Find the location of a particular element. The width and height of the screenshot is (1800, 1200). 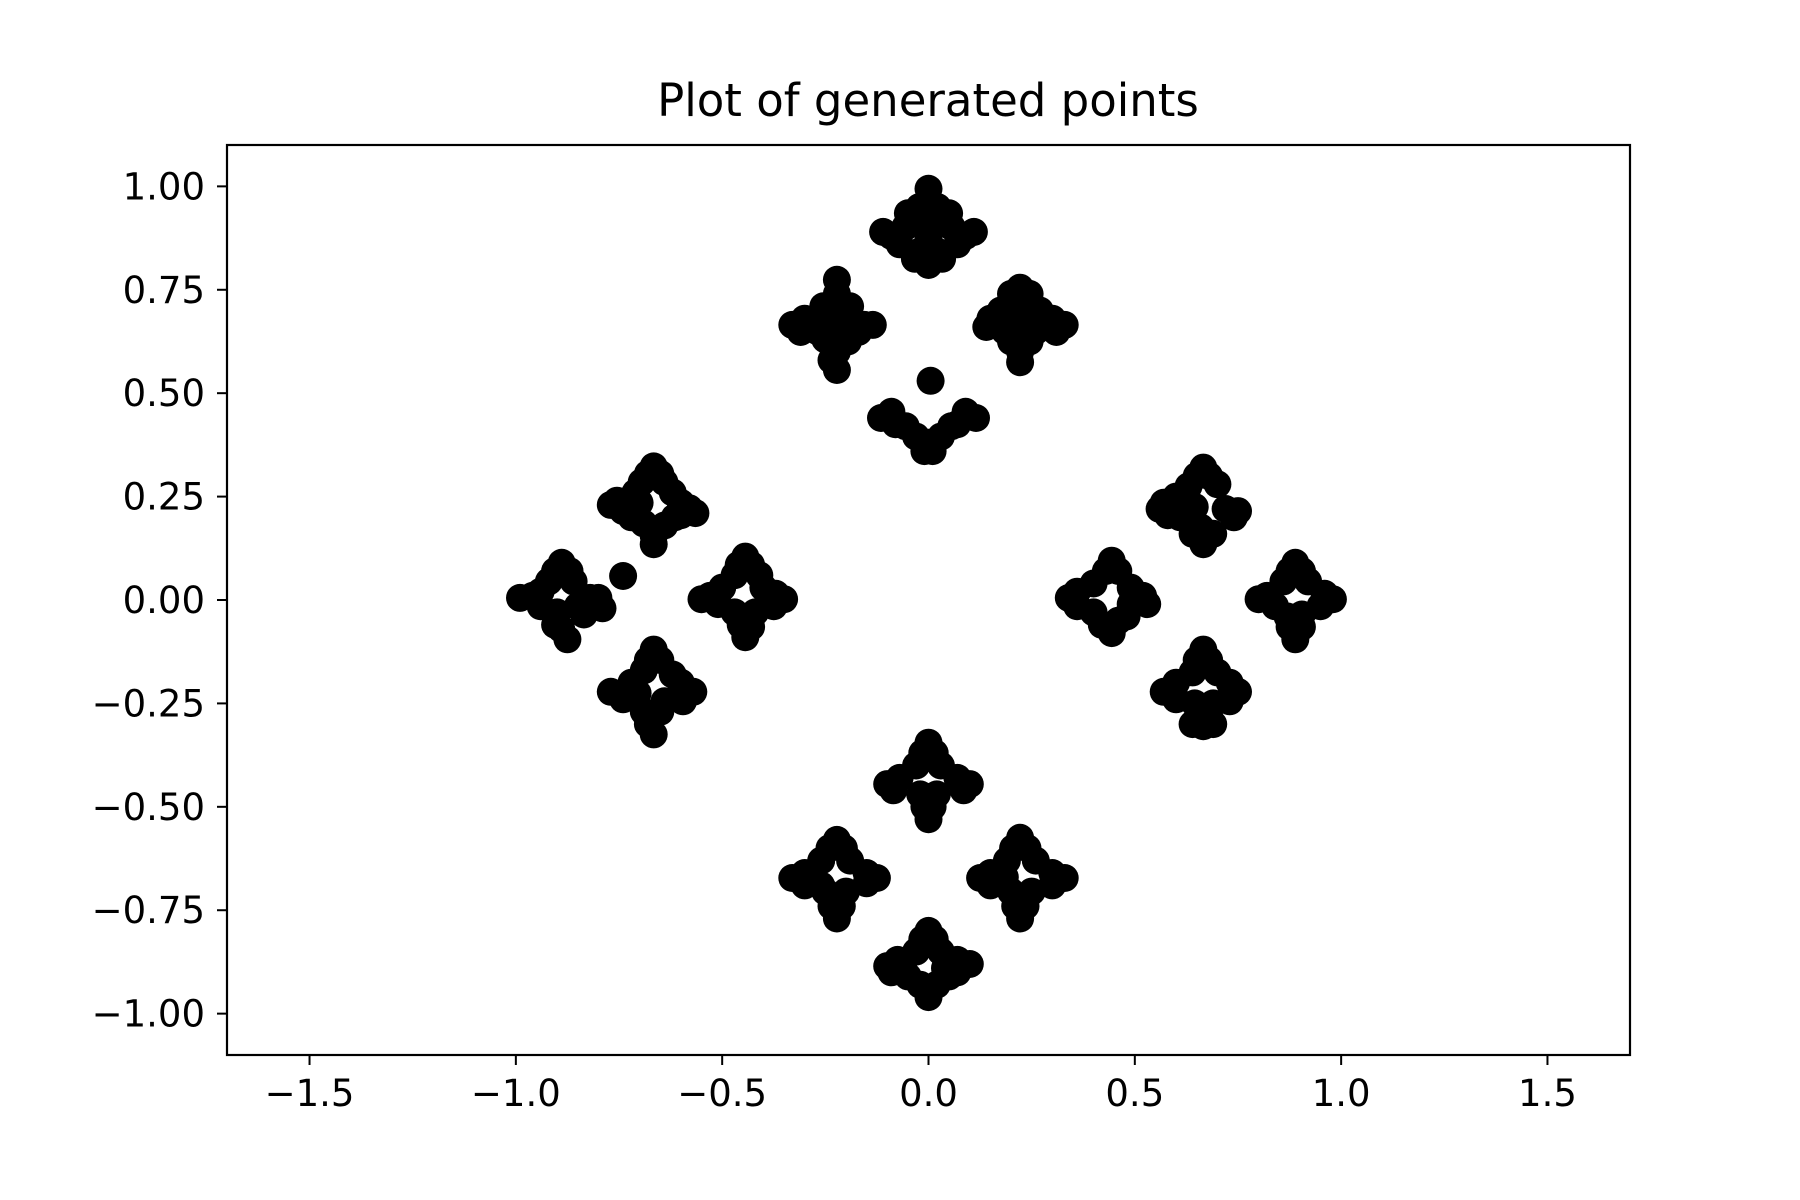

x-tick-label: 1.0 is located at coordinates (1341, 1093).